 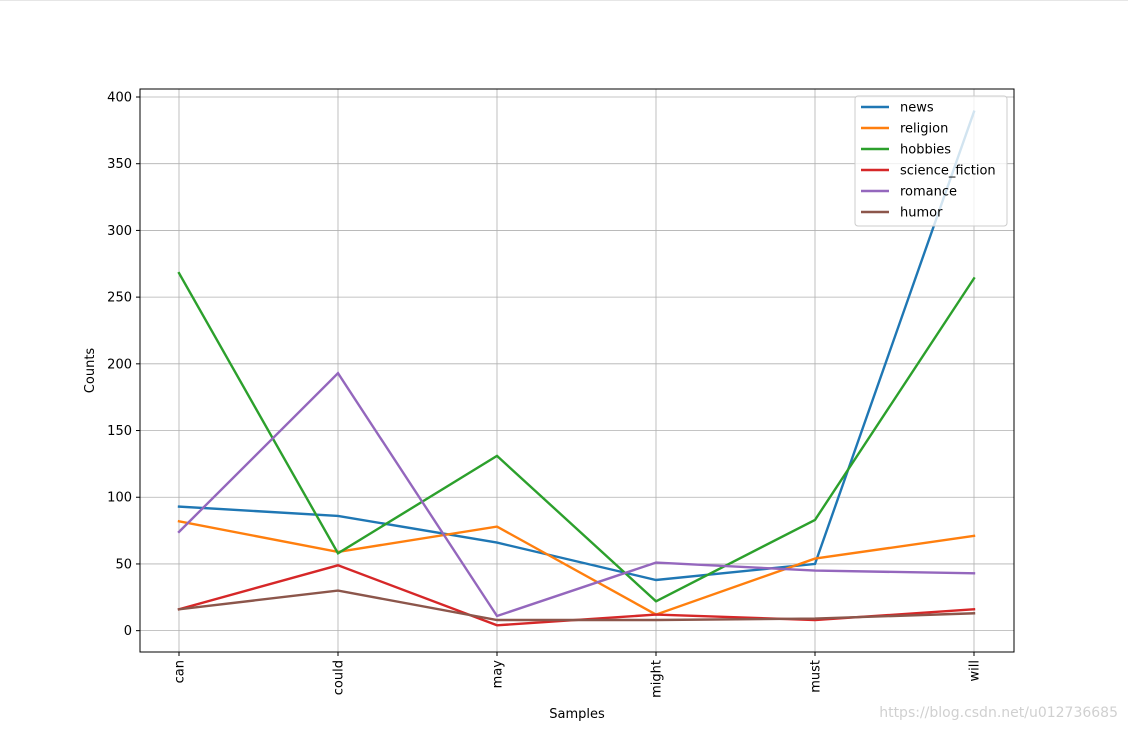 What do you see at coordinates (119, 164) in the screenshot?
I see `y-tick-label: 350` at bounding box center [119, 164].